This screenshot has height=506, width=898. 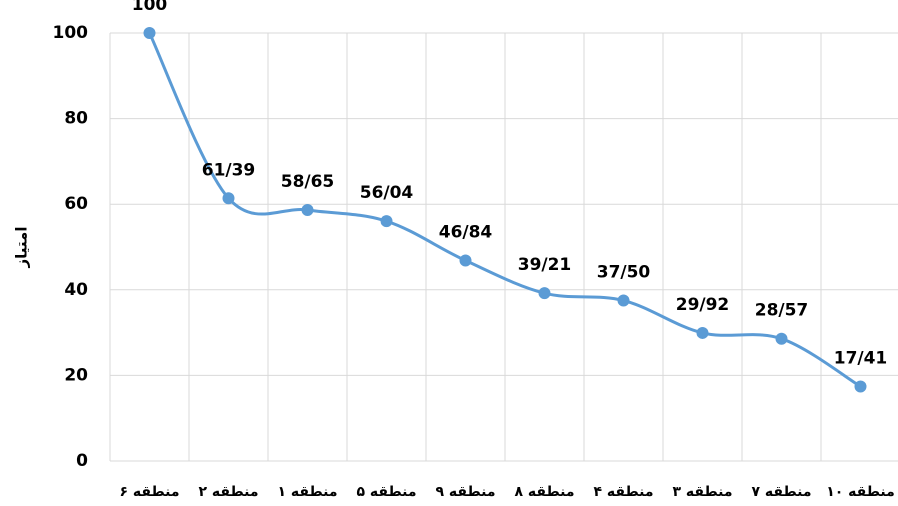 I want to click on x-tick-label: منطقه ۲, so click(x=228, y=492).